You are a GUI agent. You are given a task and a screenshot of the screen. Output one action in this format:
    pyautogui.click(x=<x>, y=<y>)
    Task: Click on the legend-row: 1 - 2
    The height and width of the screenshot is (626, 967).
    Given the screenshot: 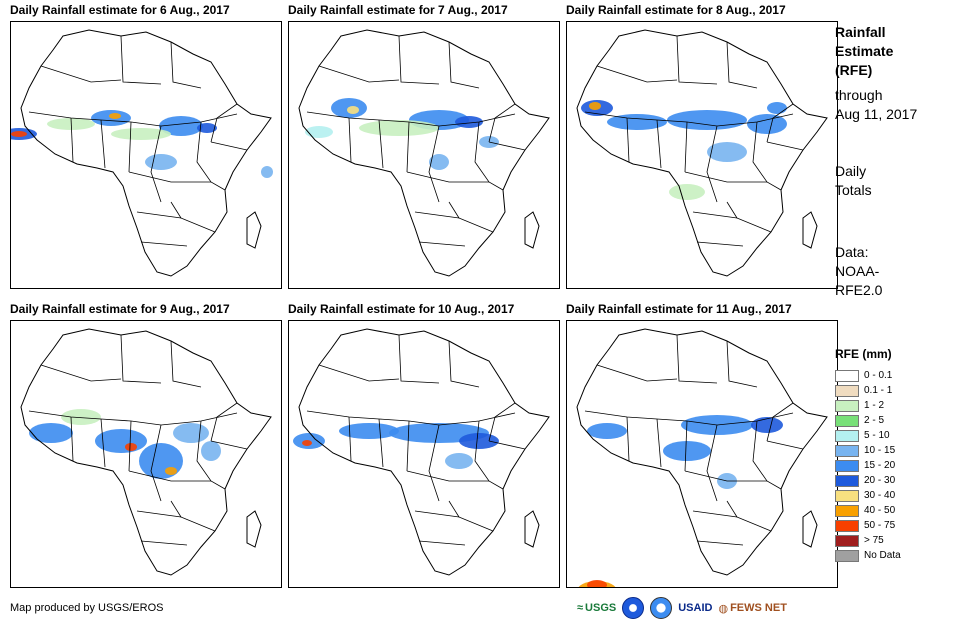 What is the action you would take?
    pyautogui.click(x=868, y=405)
    